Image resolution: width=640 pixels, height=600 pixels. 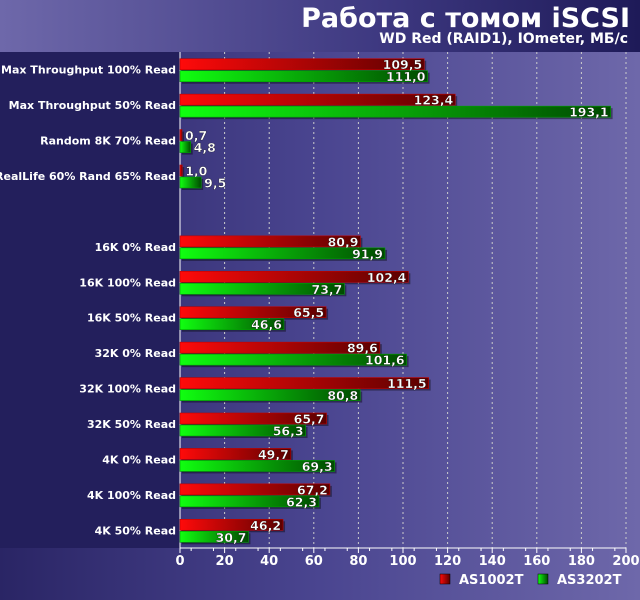 I want to click on data-label: 109,5, so click(x=403, y=64).